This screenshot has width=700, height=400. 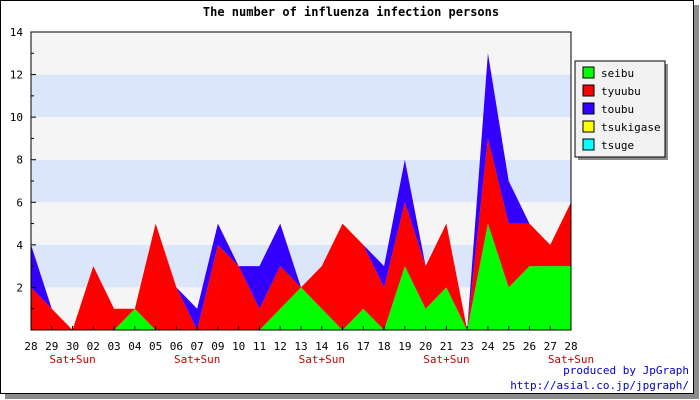 I want to click on y-tick-label: 6, so click(x=19, y=202).